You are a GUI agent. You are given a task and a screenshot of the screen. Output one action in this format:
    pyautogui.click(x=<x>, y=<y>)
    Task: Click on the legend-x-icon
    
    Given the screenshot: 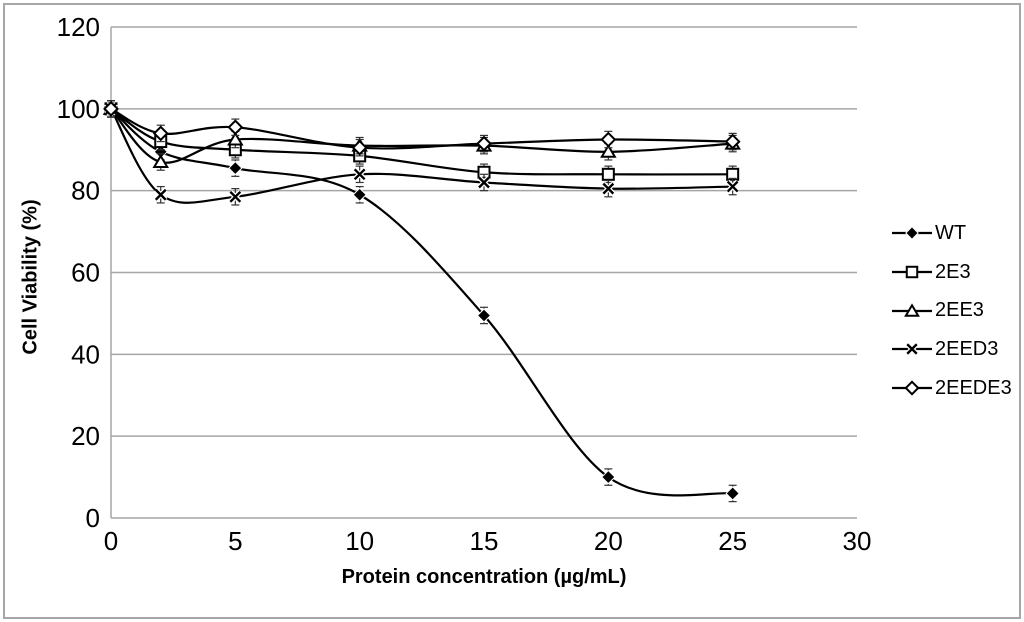 What is the action you would take?
    pyautogui.click(x=912, y=349)
    